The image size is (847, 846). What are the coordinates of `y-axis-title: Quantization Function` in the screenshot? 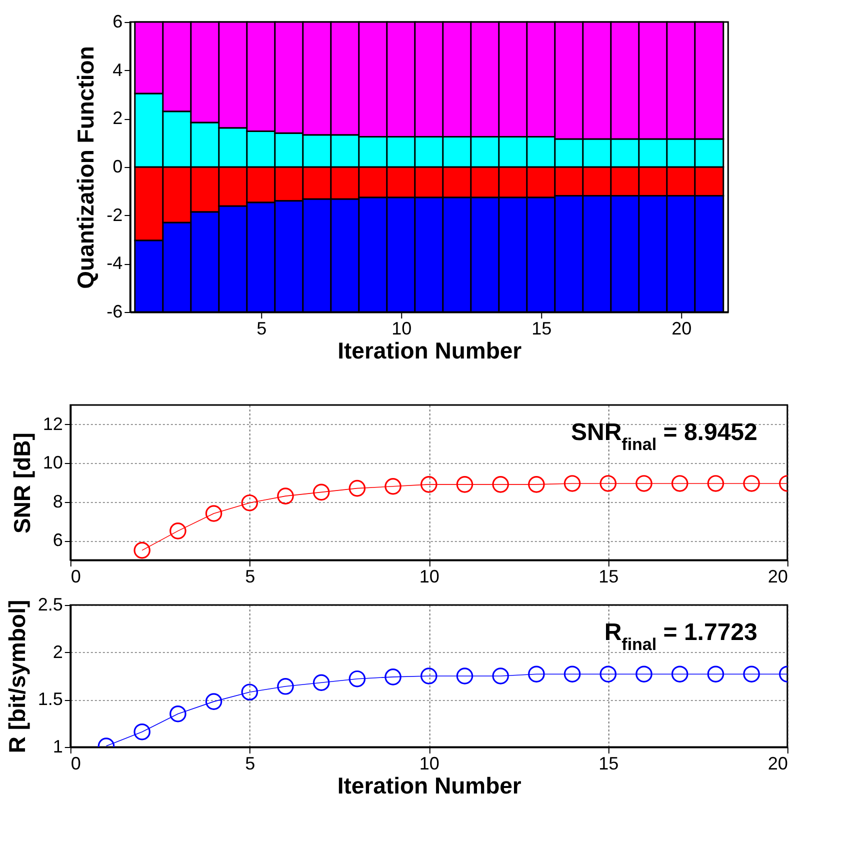 It's located at (85, 167).